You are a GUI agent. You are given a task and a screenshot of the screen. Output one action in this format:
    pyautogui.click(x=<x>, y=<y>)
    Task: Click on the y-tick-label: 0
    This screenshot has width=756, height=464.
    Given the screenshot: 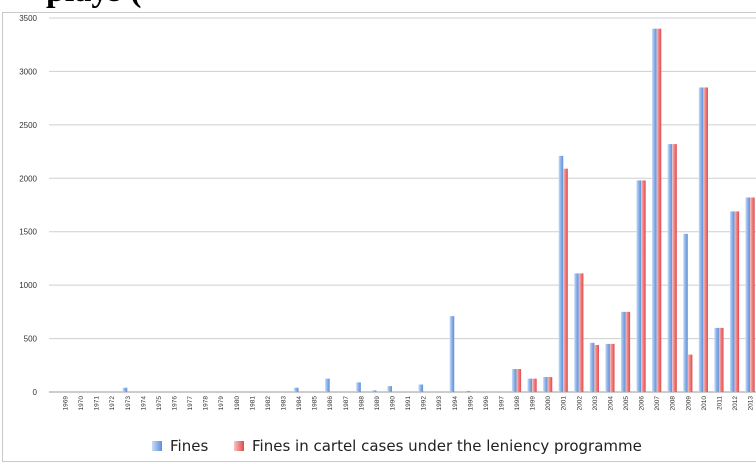 What is the action you would take?
    pyautogui.click(x=35, y=392)
    